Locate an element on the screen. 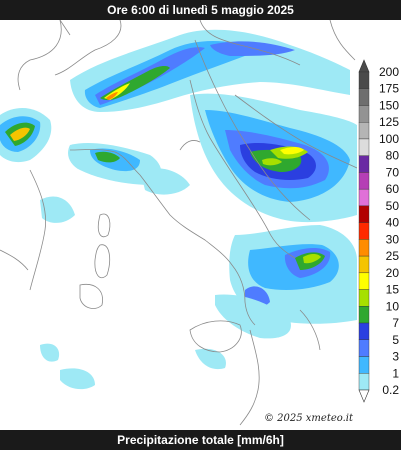 This screenshot has width=401, height=450. map-caption: Precipitazione totale [mm/6h] is located at coordinates (200, 440).